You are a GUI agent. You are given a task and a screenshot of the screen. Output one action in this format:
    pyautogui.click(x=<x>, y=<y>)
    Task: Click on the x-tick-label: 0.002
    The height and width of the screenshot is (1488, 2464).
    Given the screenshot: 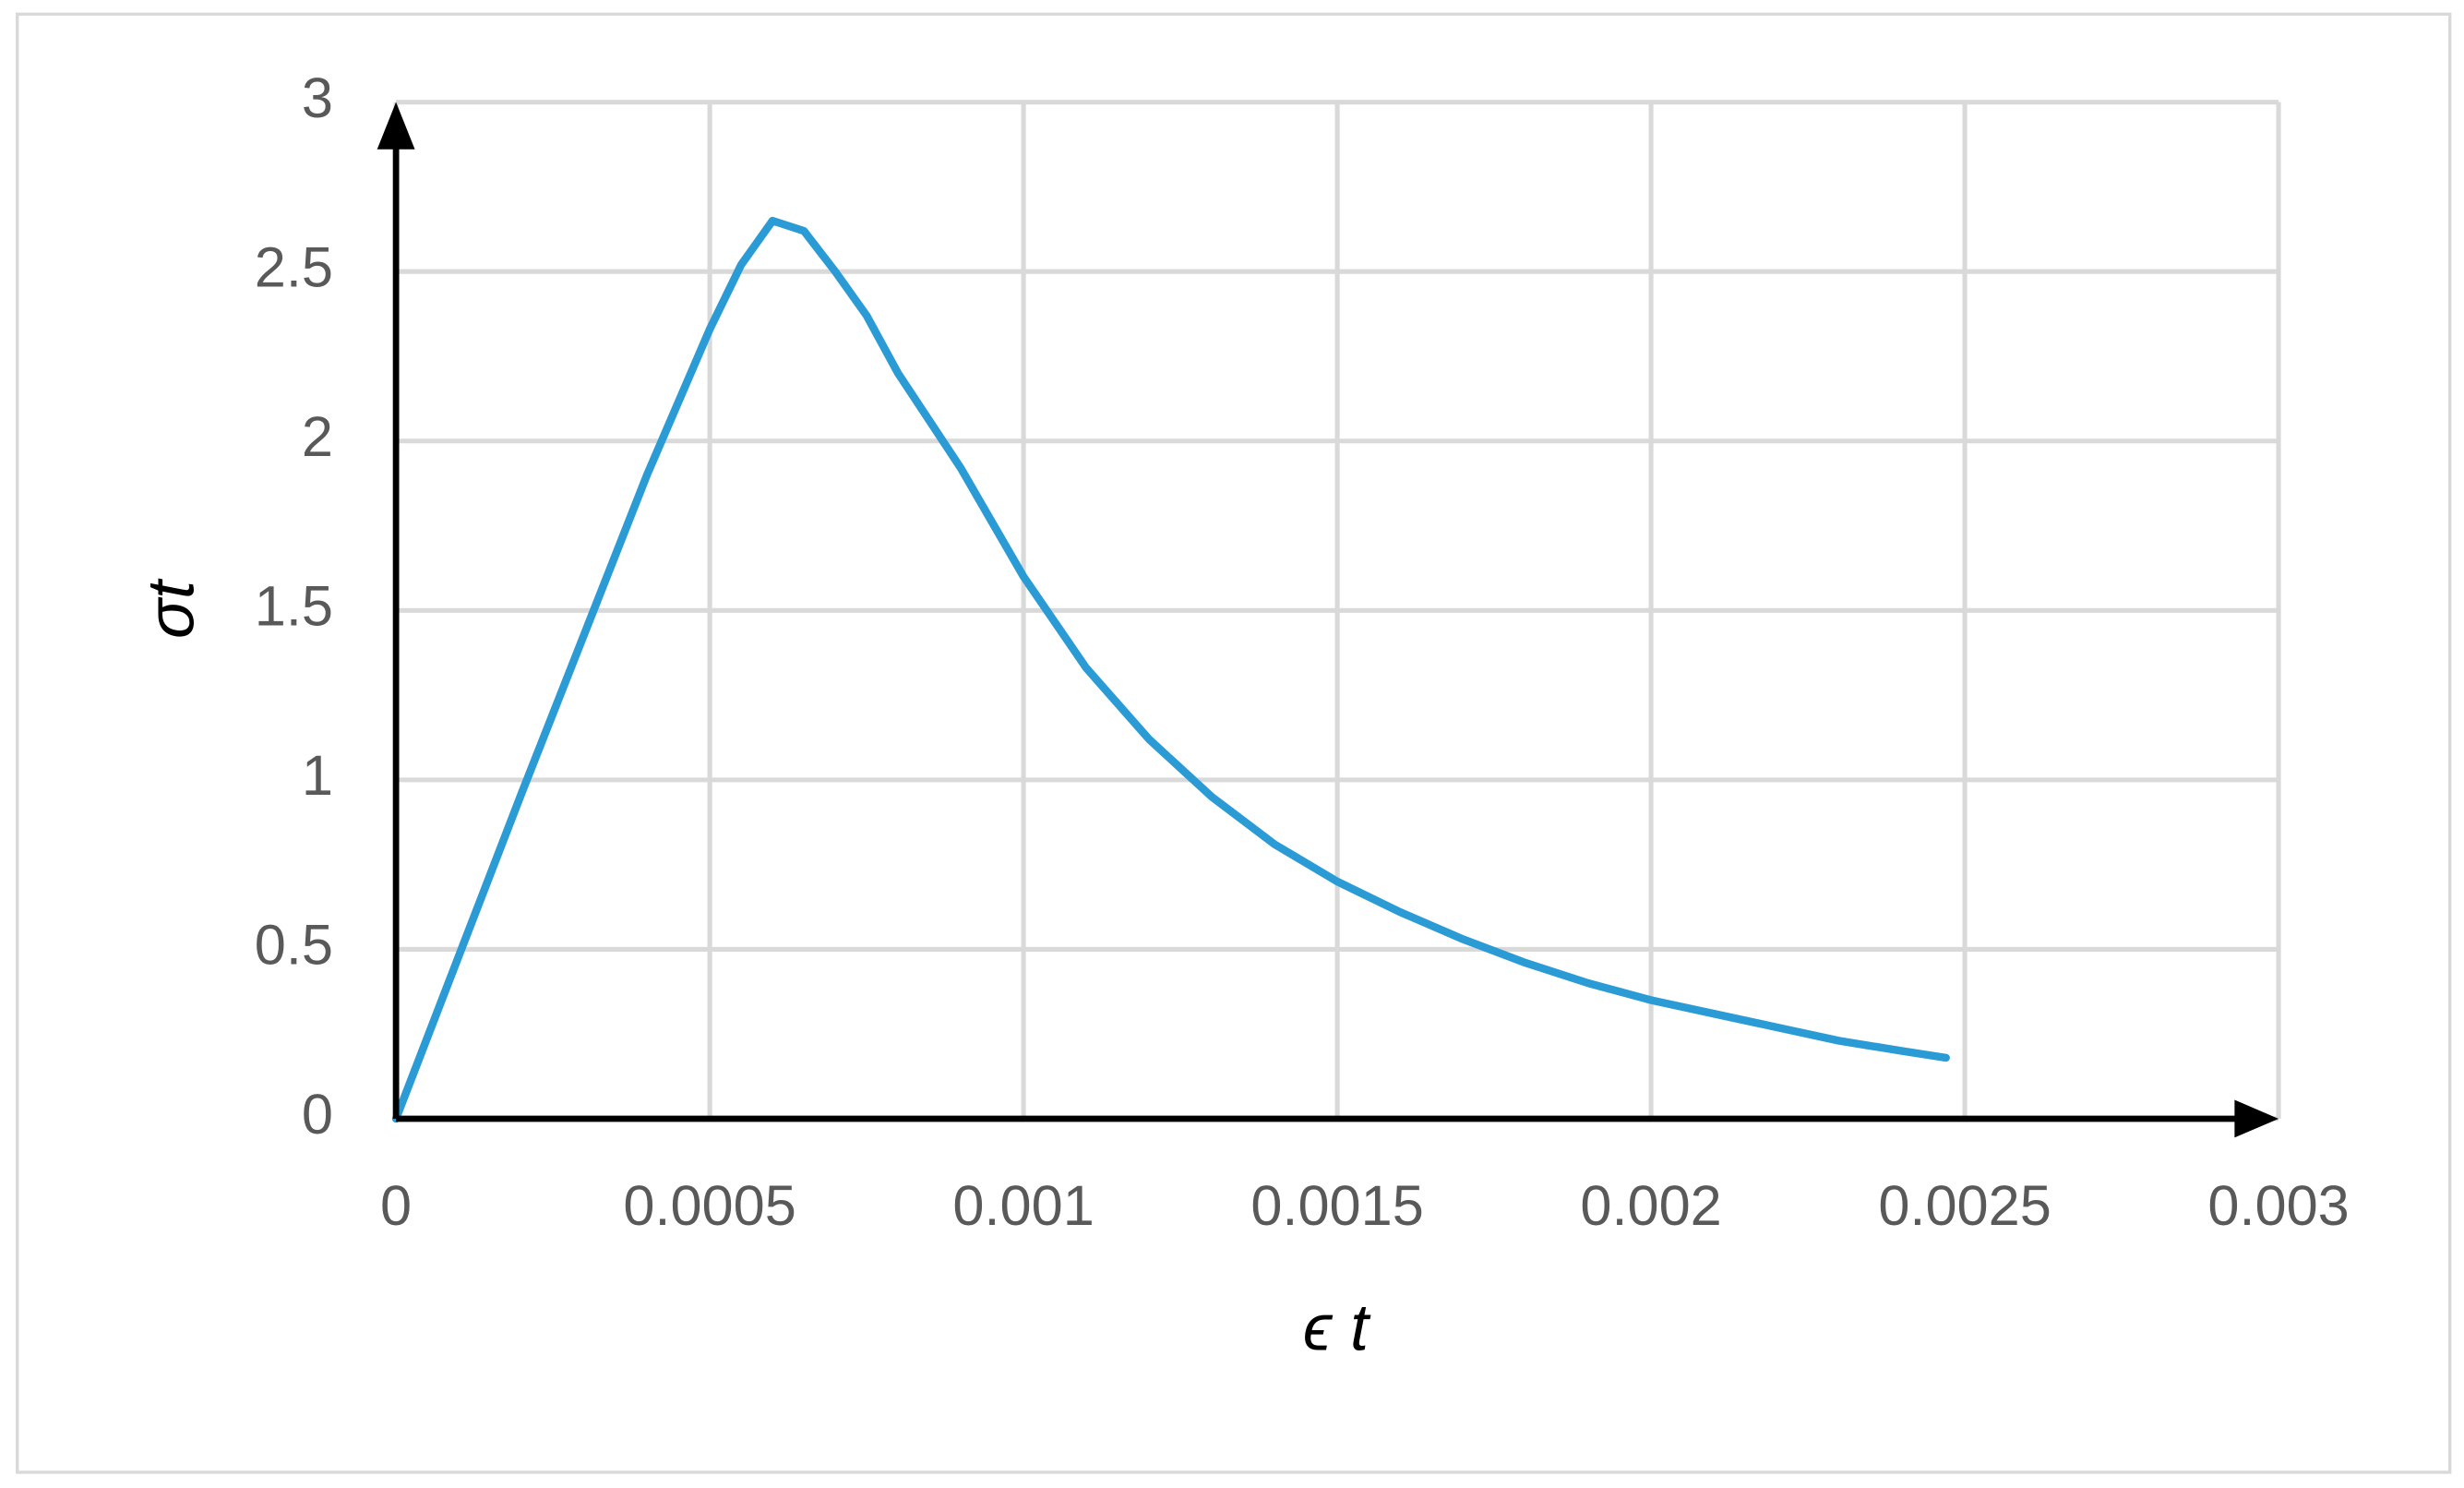 What is the action you would take?
    pyautogui.click(x=1650, y=1205)
    